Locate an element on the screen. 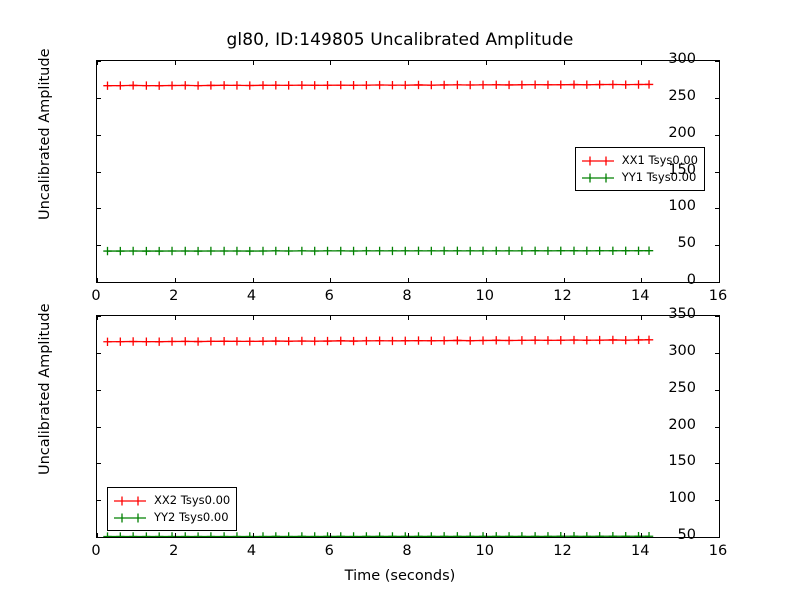 The width and height of the screenshot is (800, 600). top-legend-item: XX1 Tsys0.00 is located at coordinates (639, 160).